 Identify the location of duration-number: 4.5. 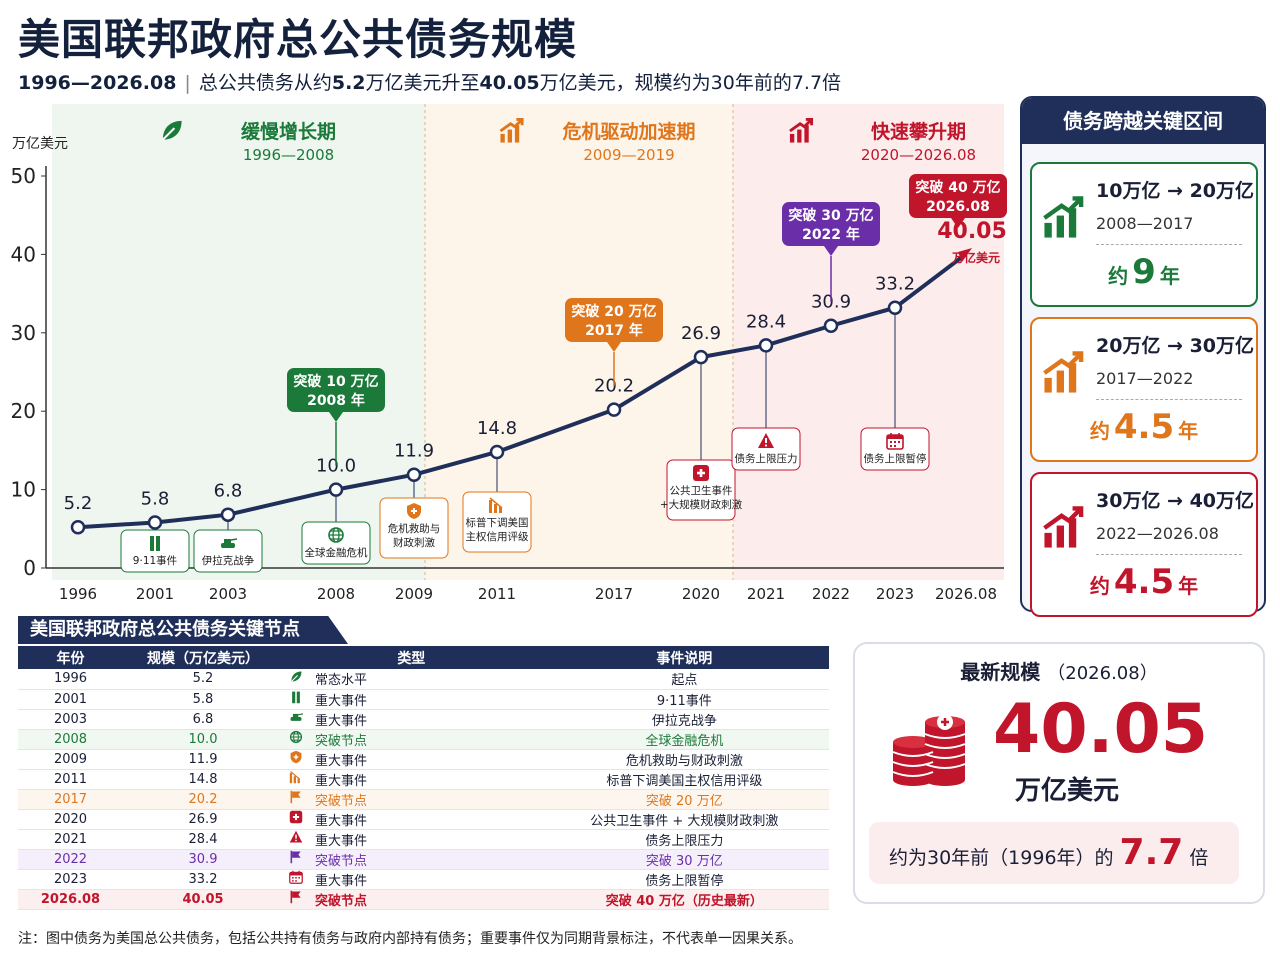
(1144, 582).